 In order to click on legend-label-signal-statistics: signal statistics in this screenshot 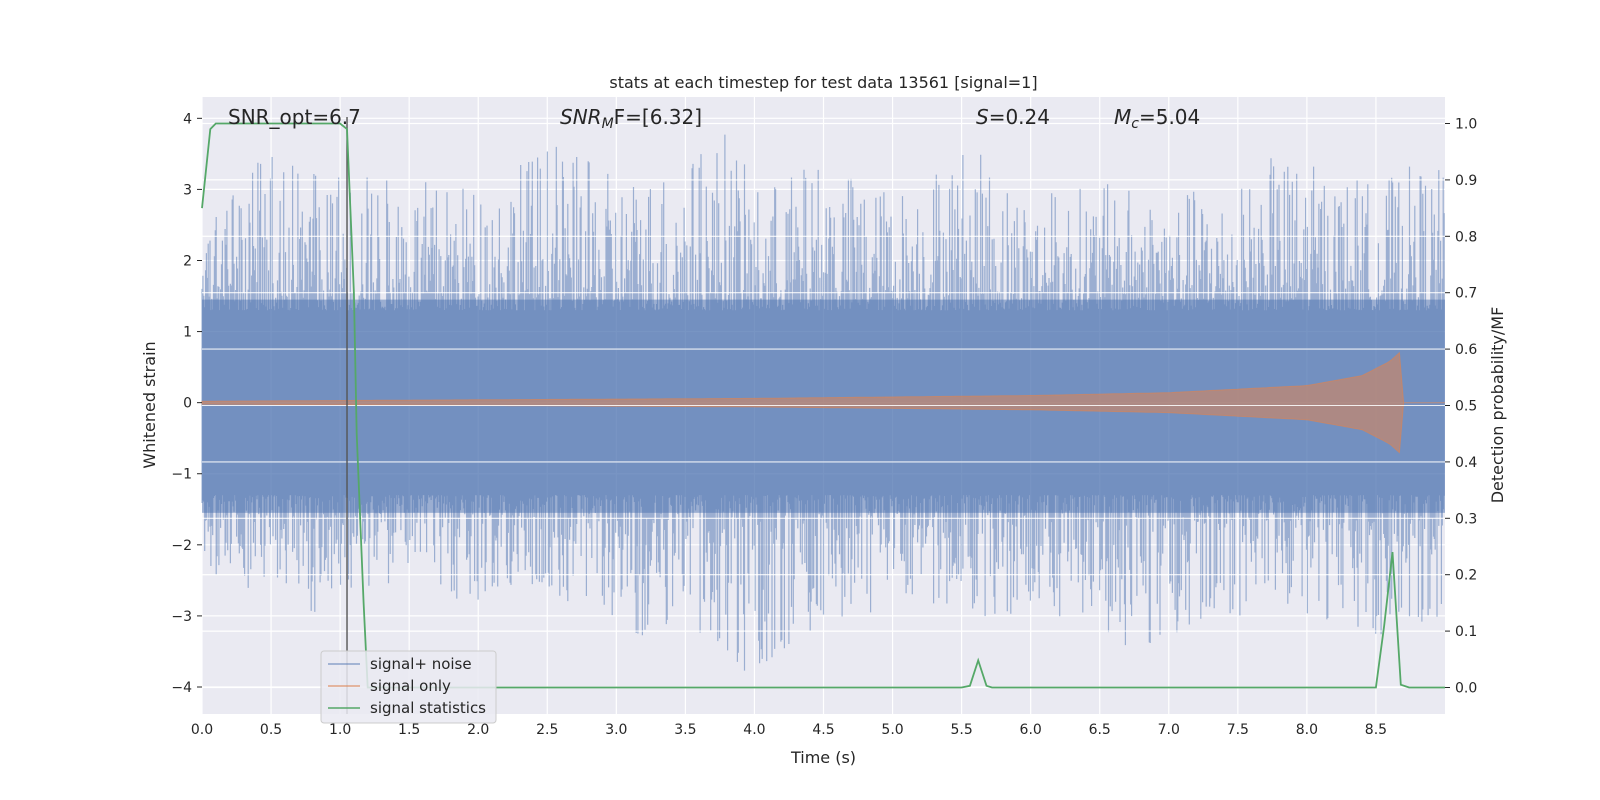, I will do `click(428, 708)`.